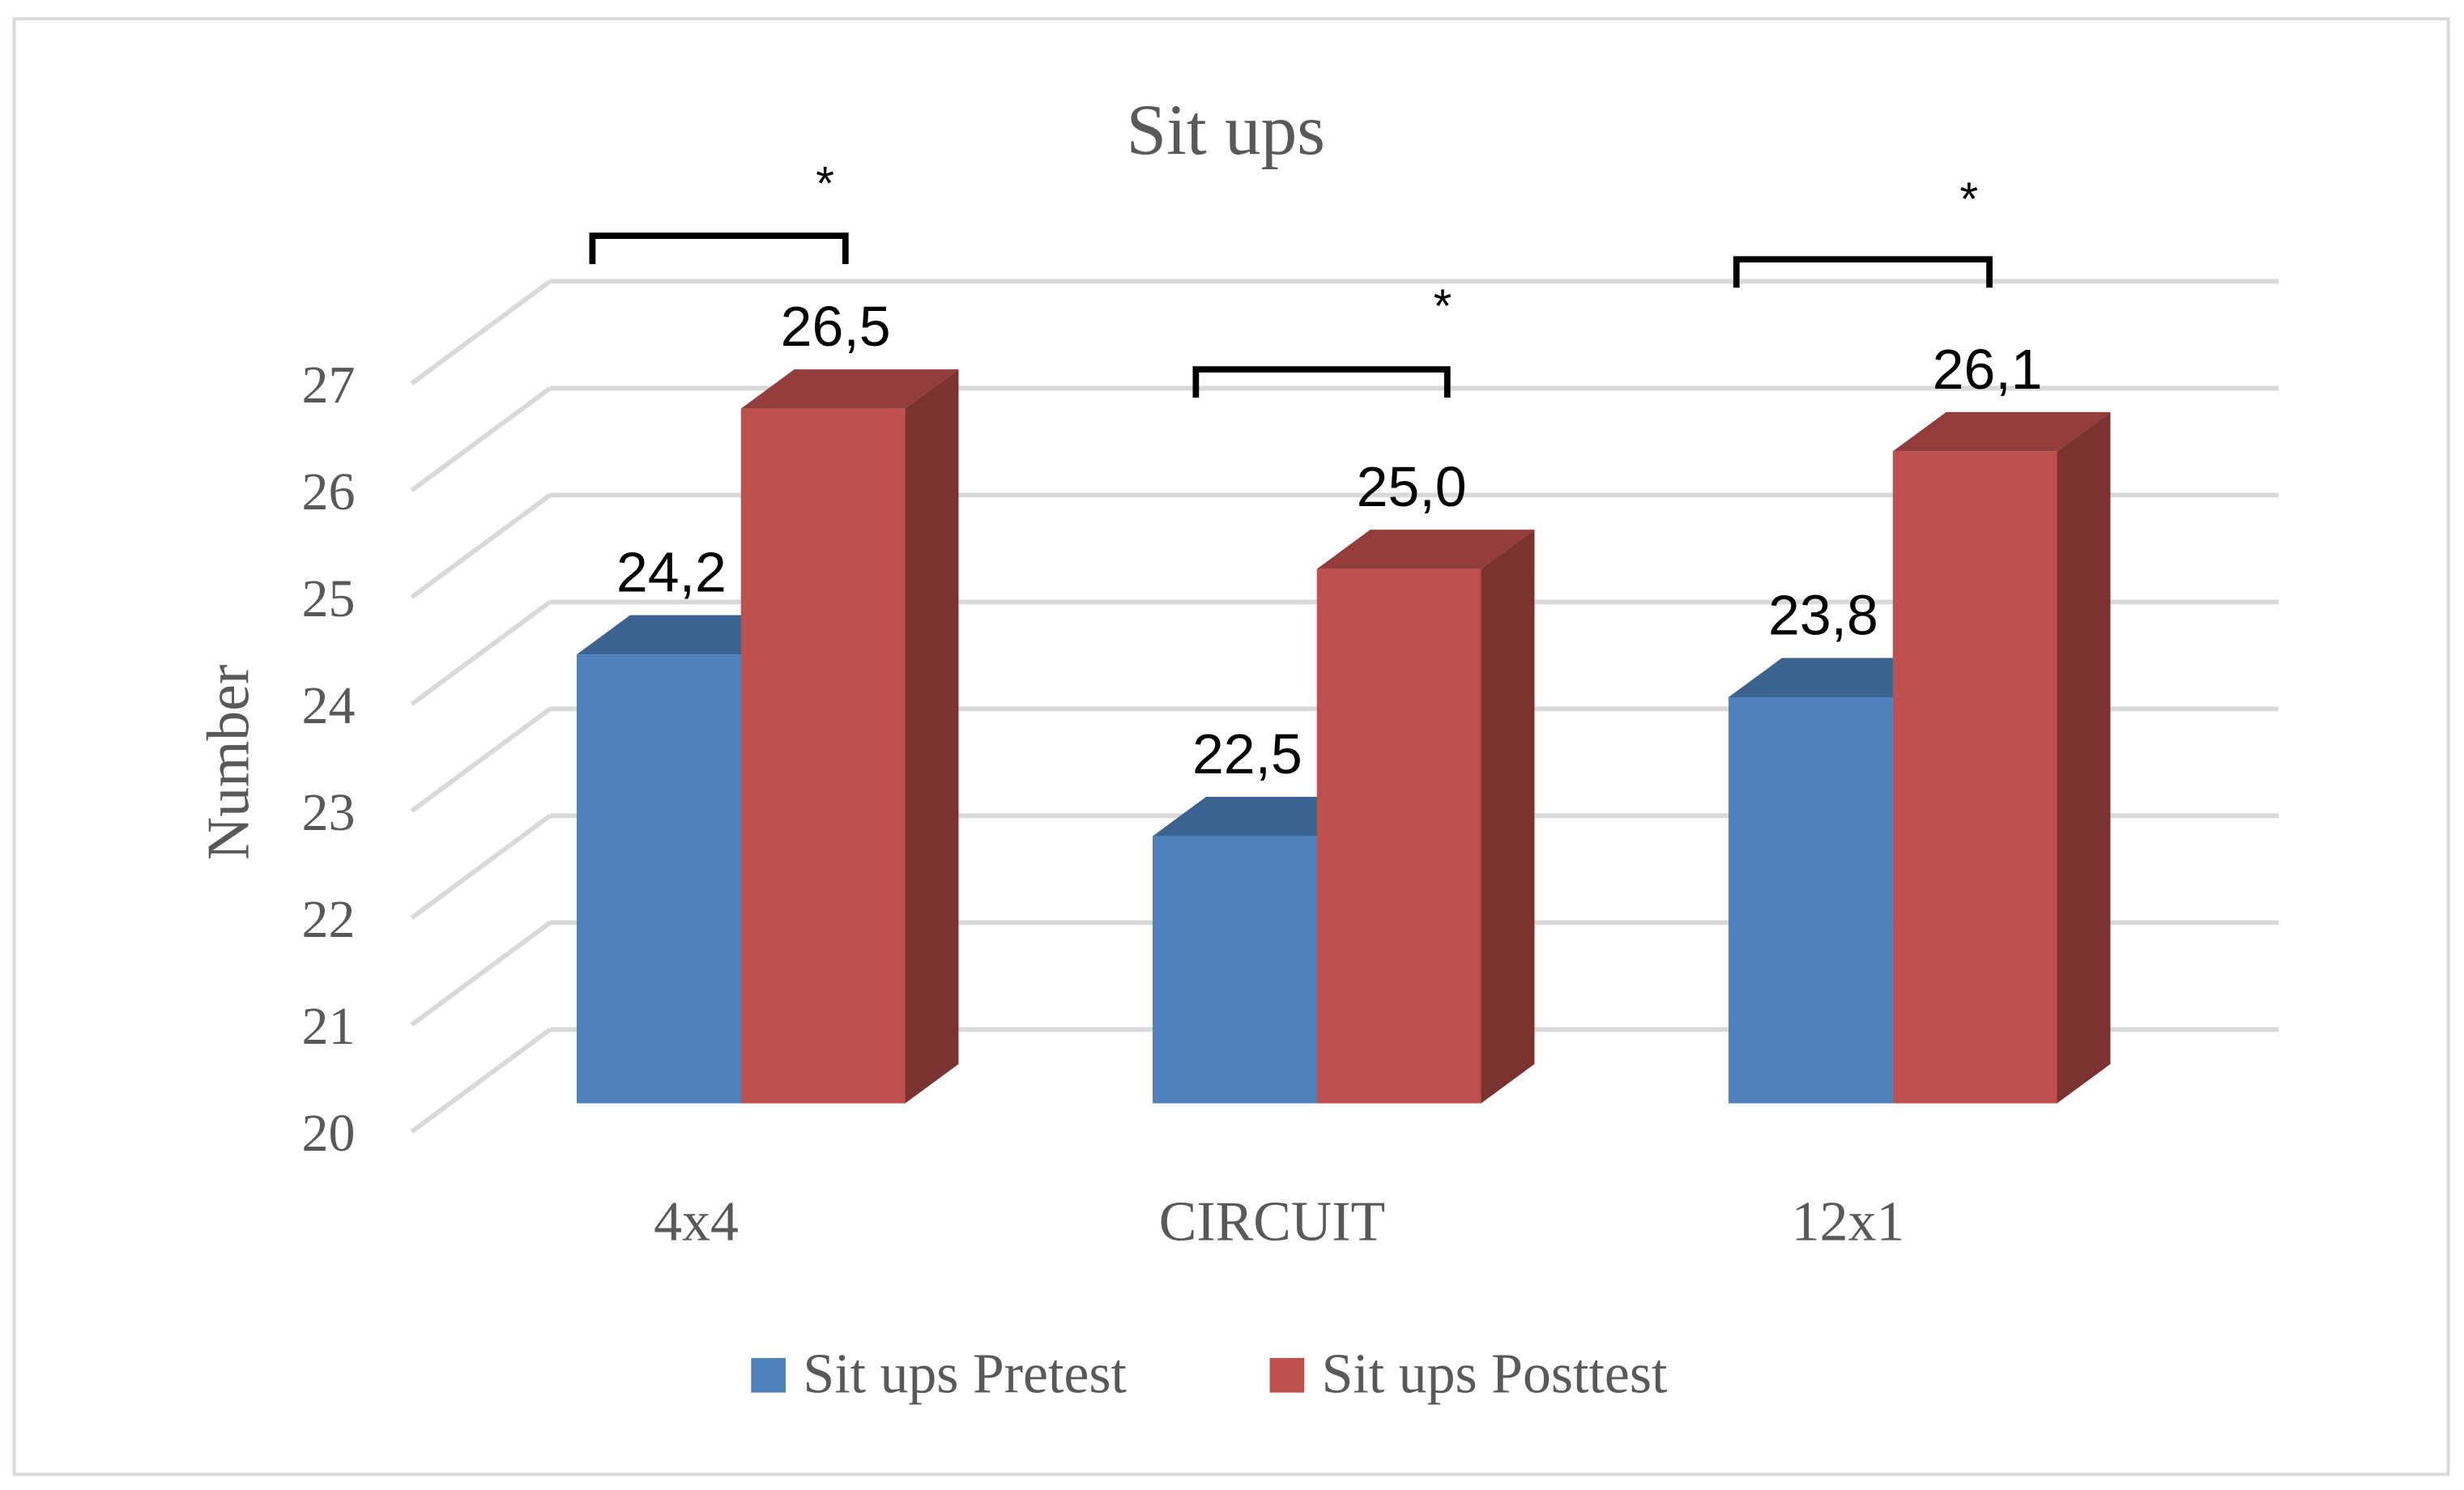 Image resolution: width=2464 pixels, height=1490 pixels. Describe the element at coordinates (671, 573) in the screenshot. I see `value-label: 24,2` at that location.